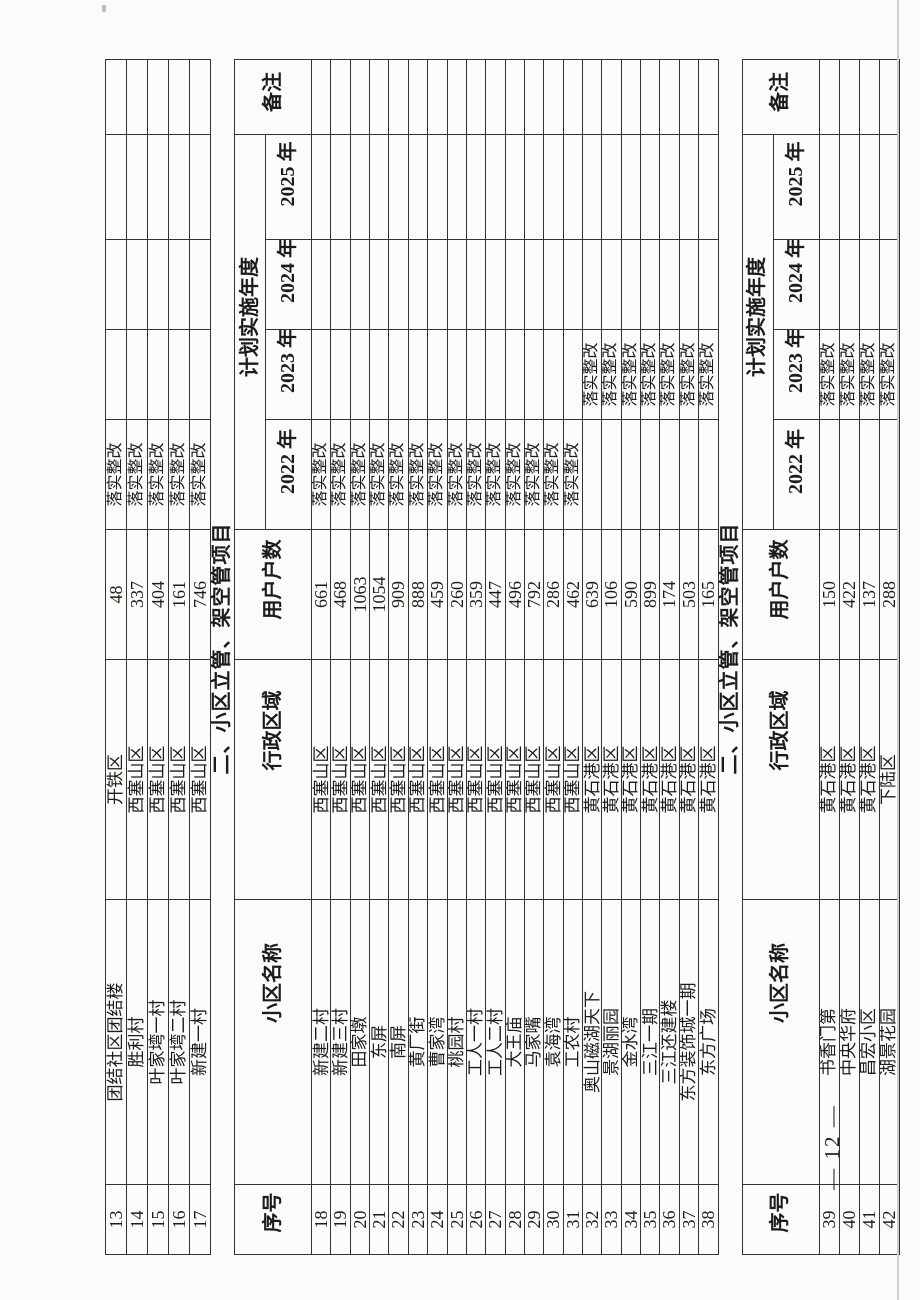 Image resolution: width=920 pixels, height=1300 pixels. Describe the element at coordinates (669, 1219) in the screenshot. I see `serial-number-cell: 36` at that location.